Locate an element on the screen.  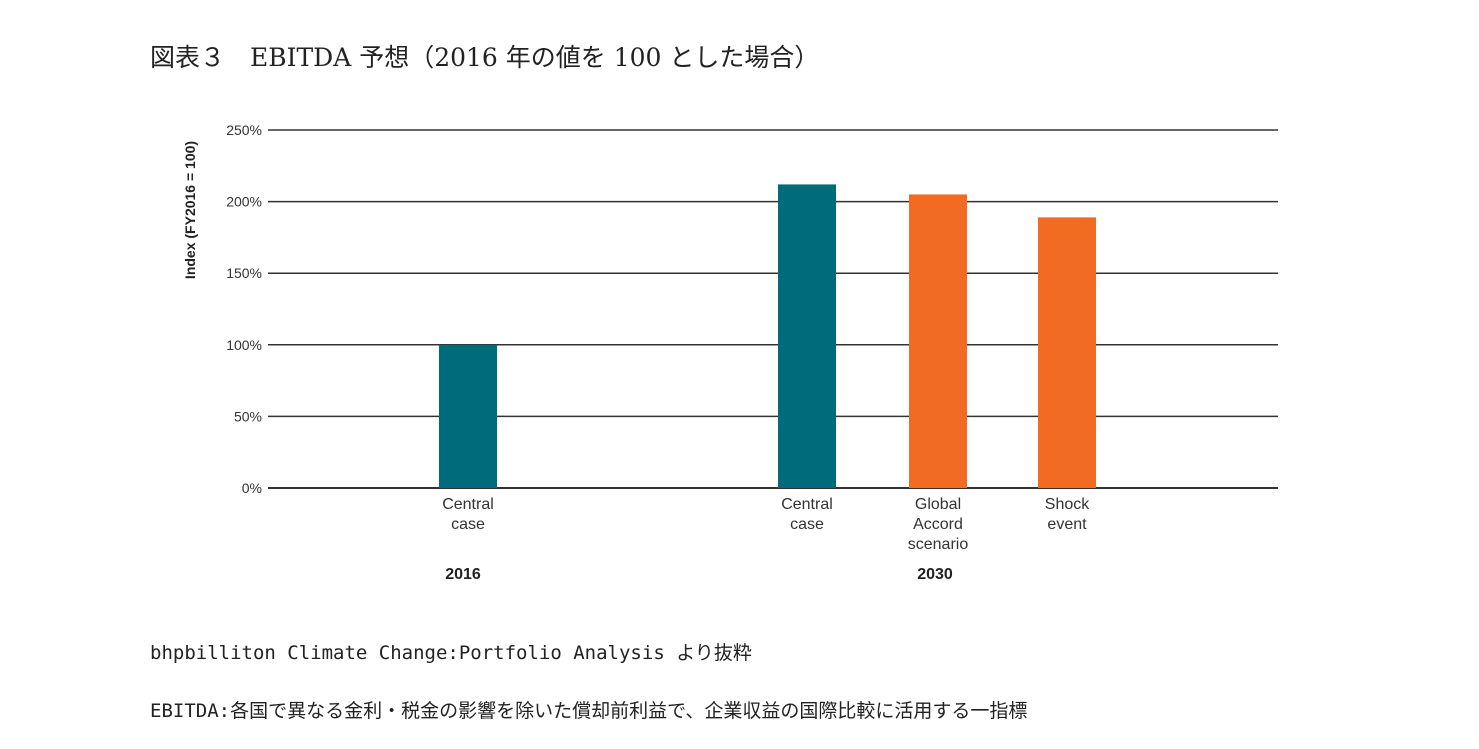
category-label: Shock event is located at coordinates (1067, 514).